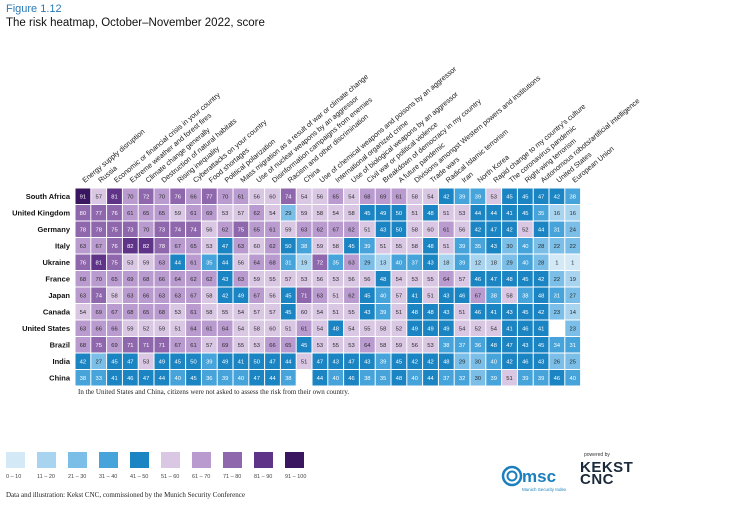 The width and height of the screenshot is (750, 510). What do you see at coordinates (193, 263) in the screenshot?
I see `cell-value-label: 61` at bounding box center [193, 263].